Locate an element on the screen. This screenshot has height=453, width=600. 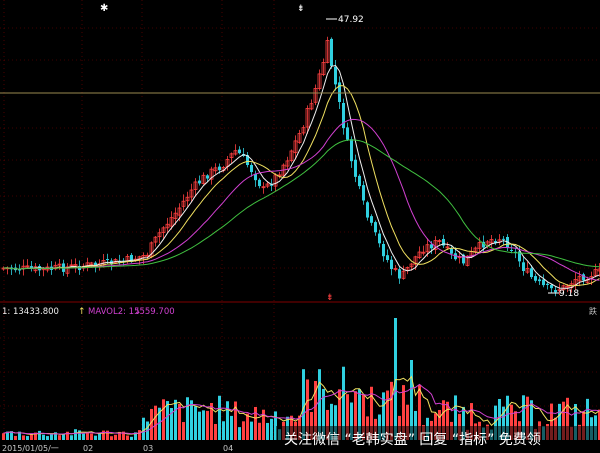
mavol2-arrow: ↓ is located at coordinates (138, 312).